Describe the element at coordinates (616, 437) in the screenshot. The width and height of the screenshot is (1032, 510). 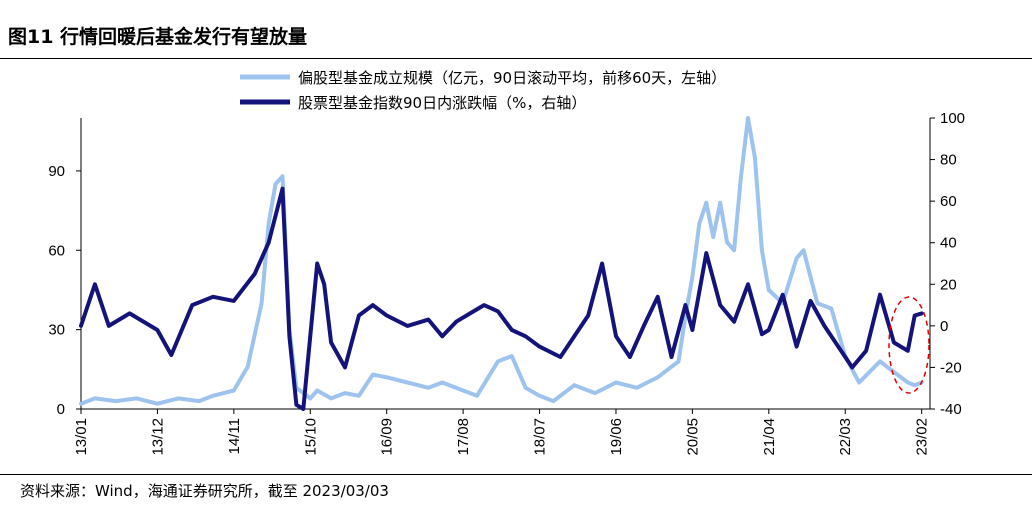
I see `x-tick-label: 19/06` at that location.